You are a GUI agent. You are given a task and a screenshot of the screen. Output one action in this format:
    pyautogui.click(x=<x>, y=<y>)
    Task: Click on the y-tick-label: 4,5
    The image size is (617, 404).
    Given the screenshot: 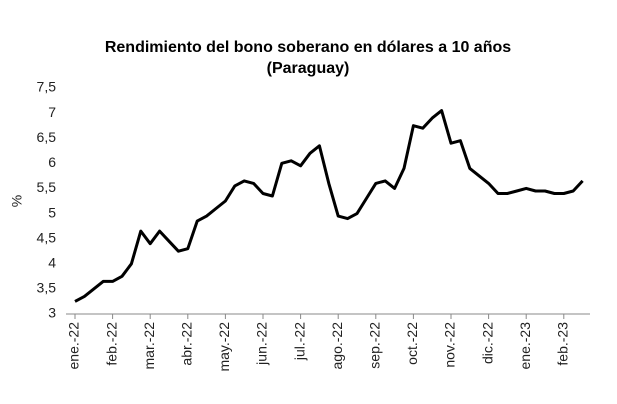 What is the action you would take?
    pyautogui.click(x=47, y=237)
    